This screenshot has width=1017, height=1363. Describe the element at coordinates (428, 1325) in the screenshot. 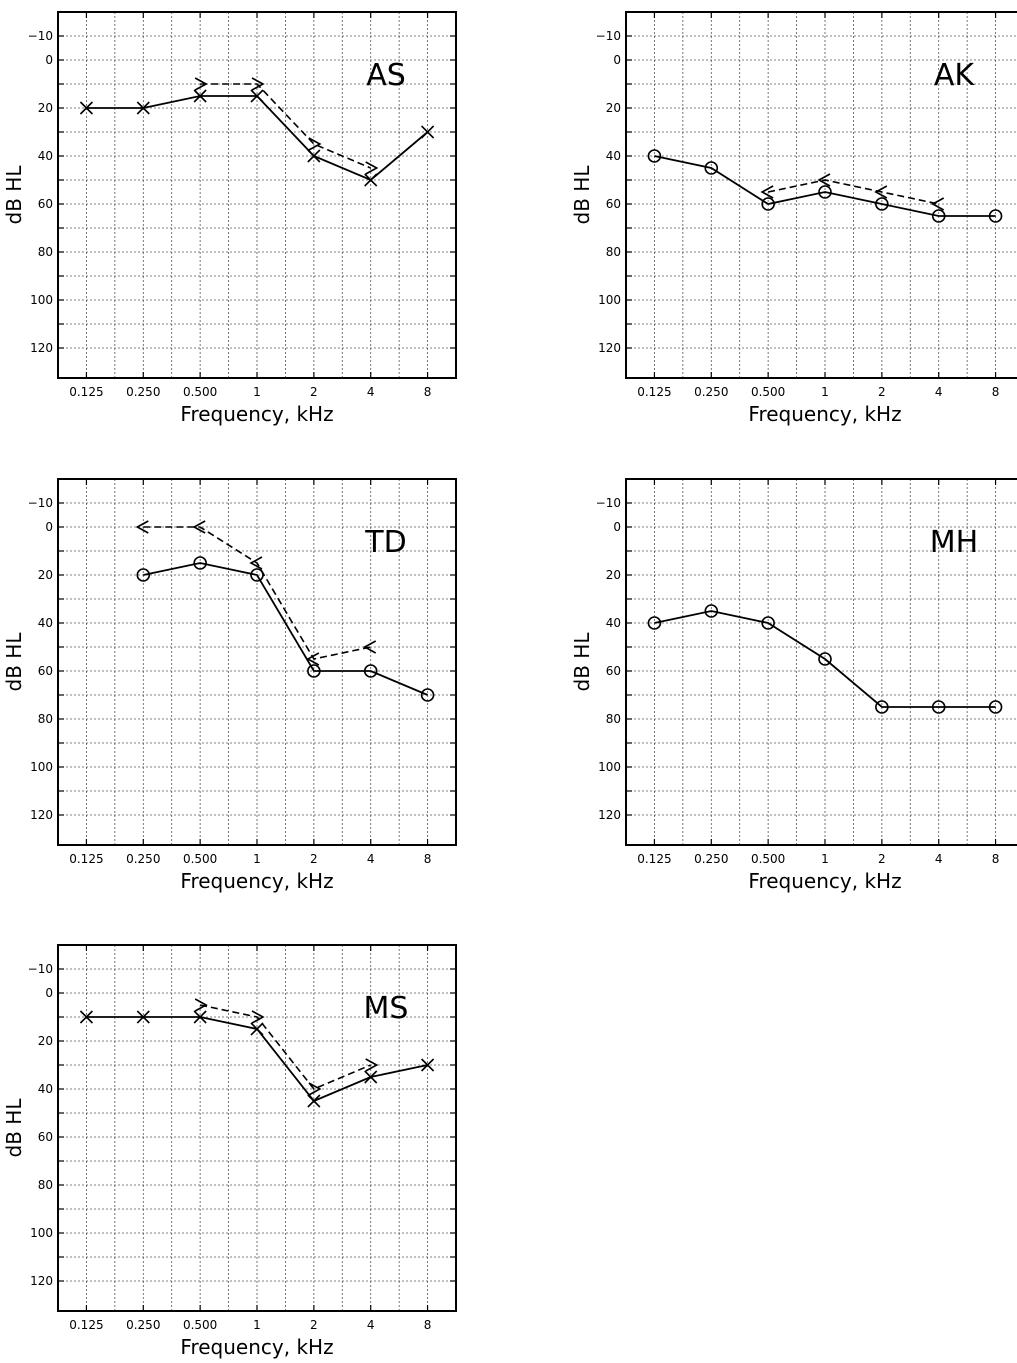

I see `x-tick-label: 8` at that location.